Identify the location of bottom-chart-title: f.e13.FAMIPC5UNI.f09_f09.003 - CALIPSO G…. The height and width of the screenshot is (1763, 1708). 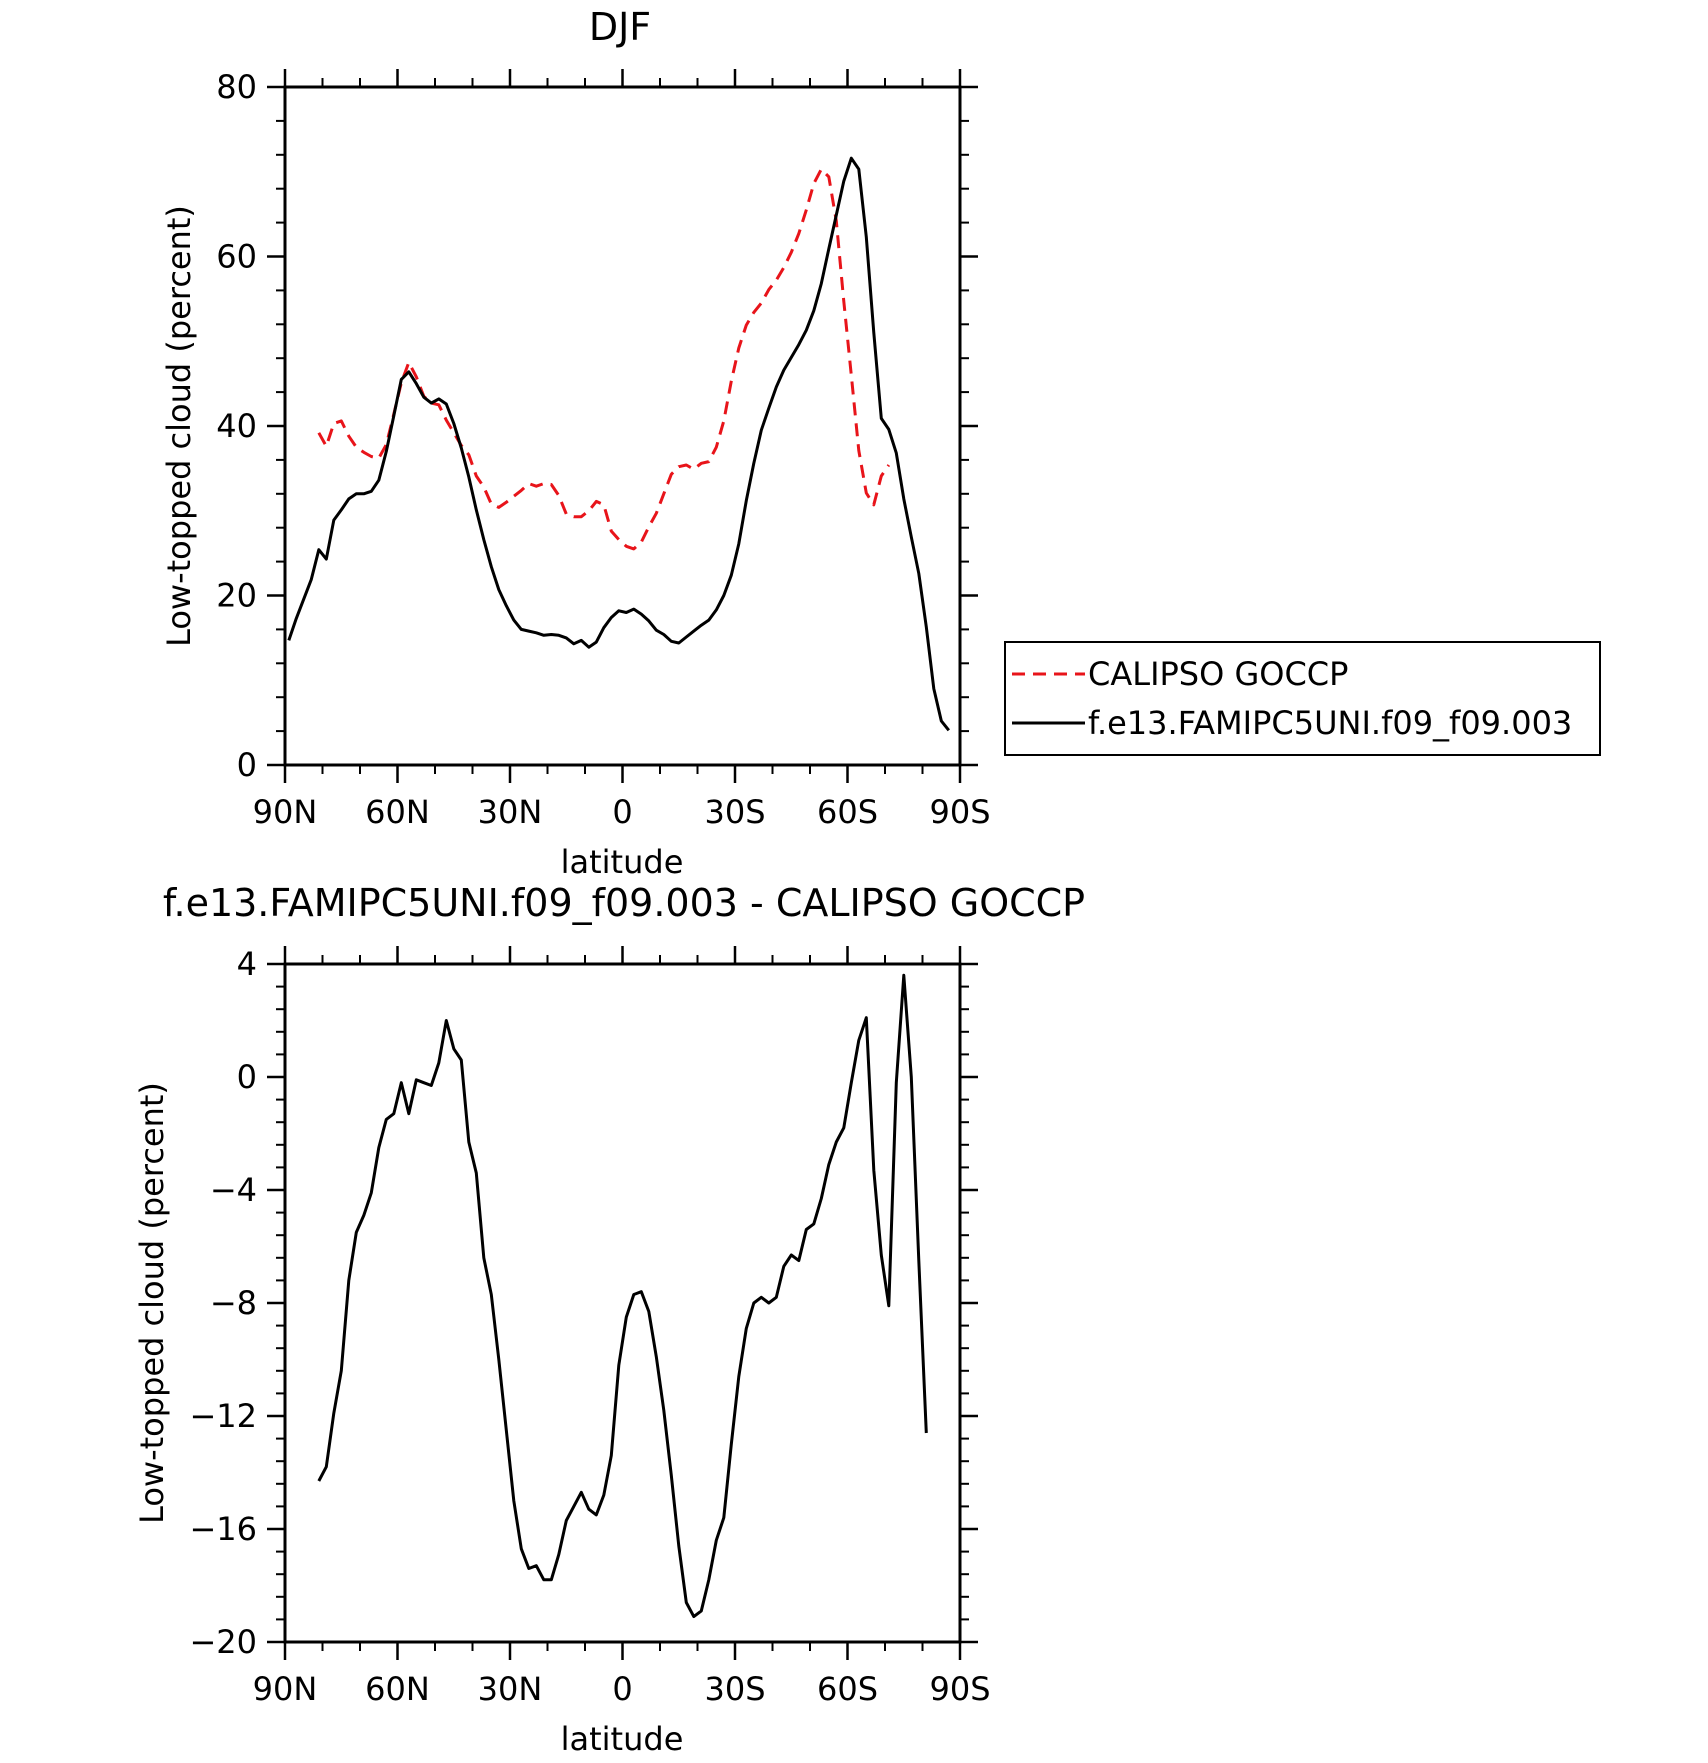
(624, 903).